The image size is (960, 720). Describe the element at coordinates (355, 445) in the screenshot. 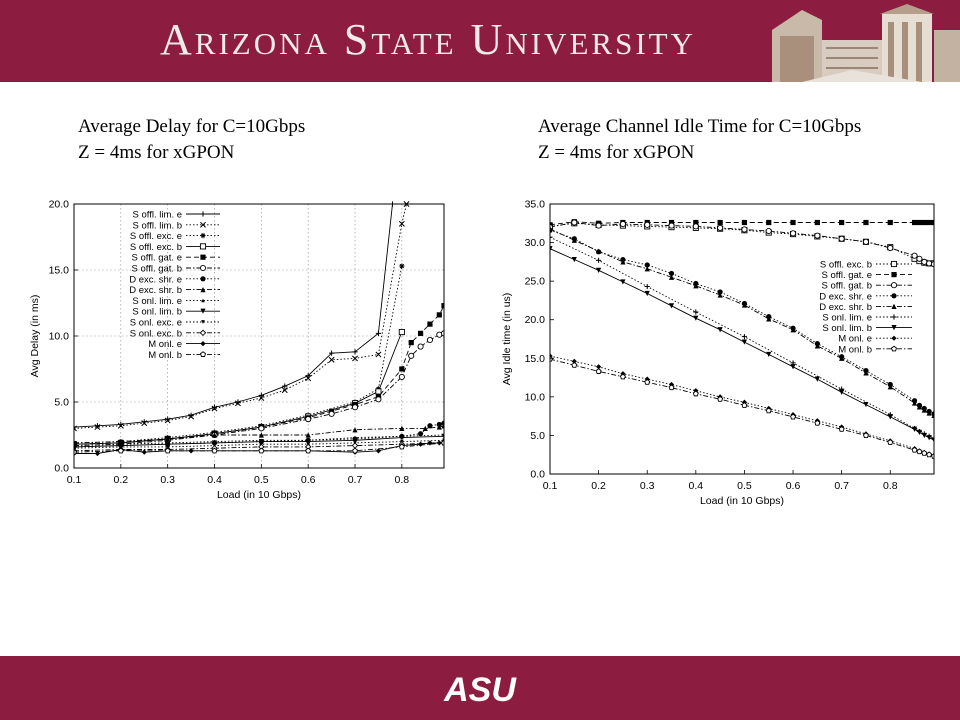

I see `delay-point-s-onl-exc-b` at that location.